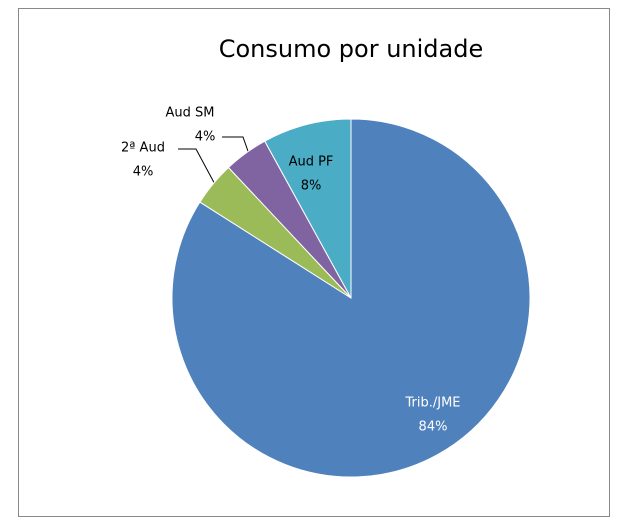  Describe the element at coordinates (432, 403) in the screenshot. I see `slice-label: Trib./JME` at that location.